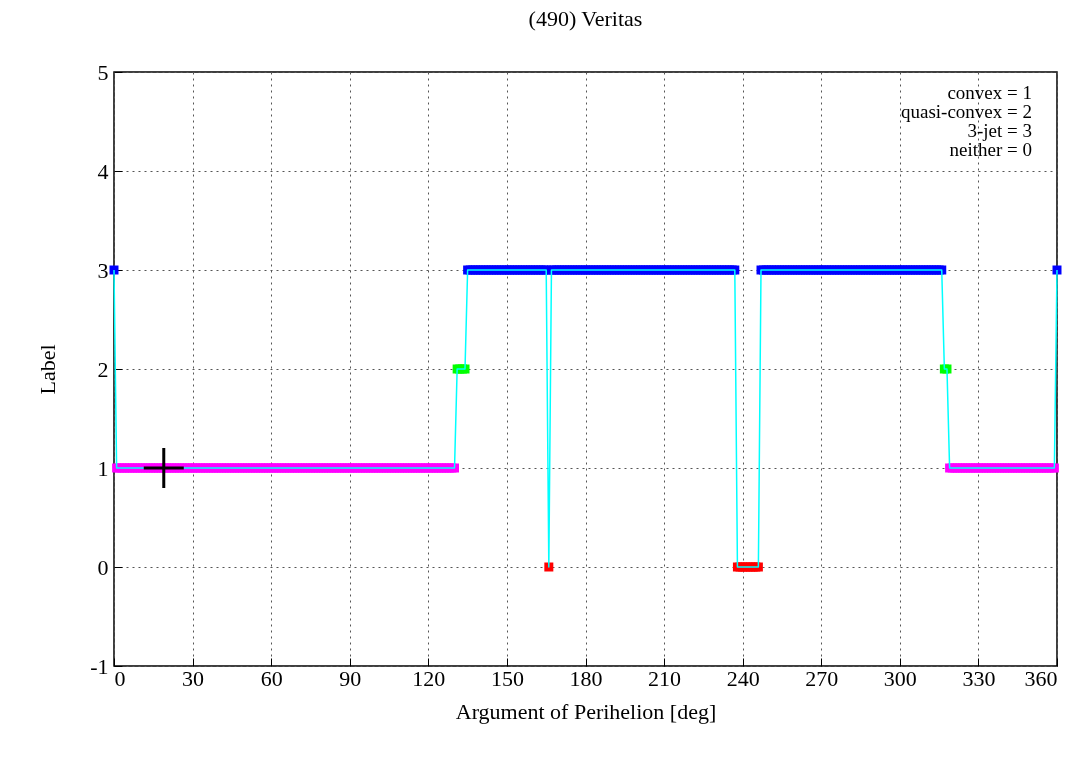  Describe the element at coordinates (585, 18) in the screenshot. I see `chart-title: (490) Veritas` at that location.